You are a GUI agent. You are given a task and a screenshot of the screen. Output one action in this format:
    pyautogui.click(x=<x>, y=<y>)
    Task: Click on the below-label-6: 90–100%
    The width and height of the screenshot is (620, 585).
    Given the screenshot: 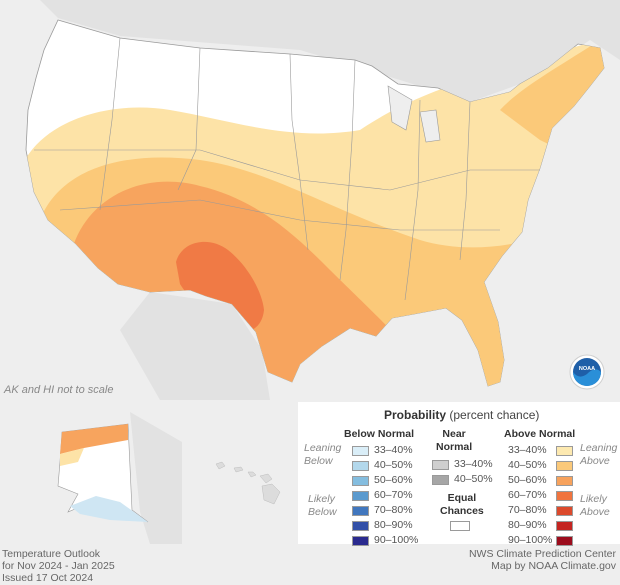 What is the action you would take?
    pyautogui.click(x=396, y=540)
    